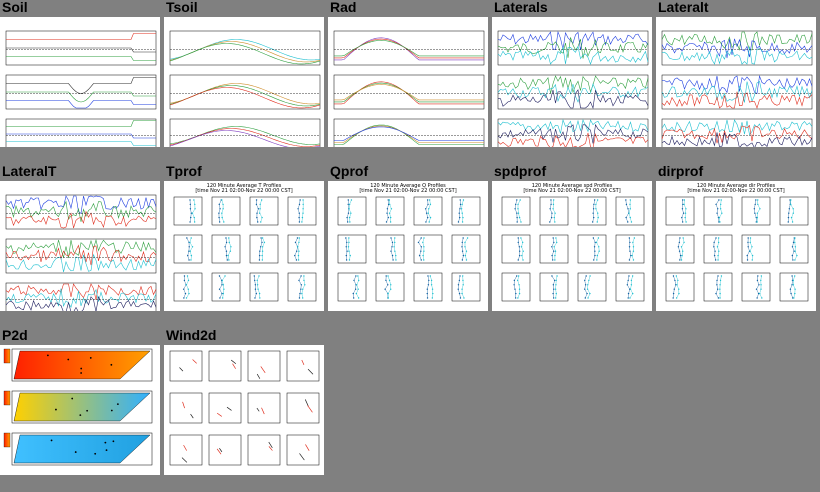 This screenshot has height=492, width=820. Describe the element at coordinates (572, 186) in the screenshot. I see `svg-text:120 Minute Average spd Profile: 120 Minute Average spd Profiles` at that location.